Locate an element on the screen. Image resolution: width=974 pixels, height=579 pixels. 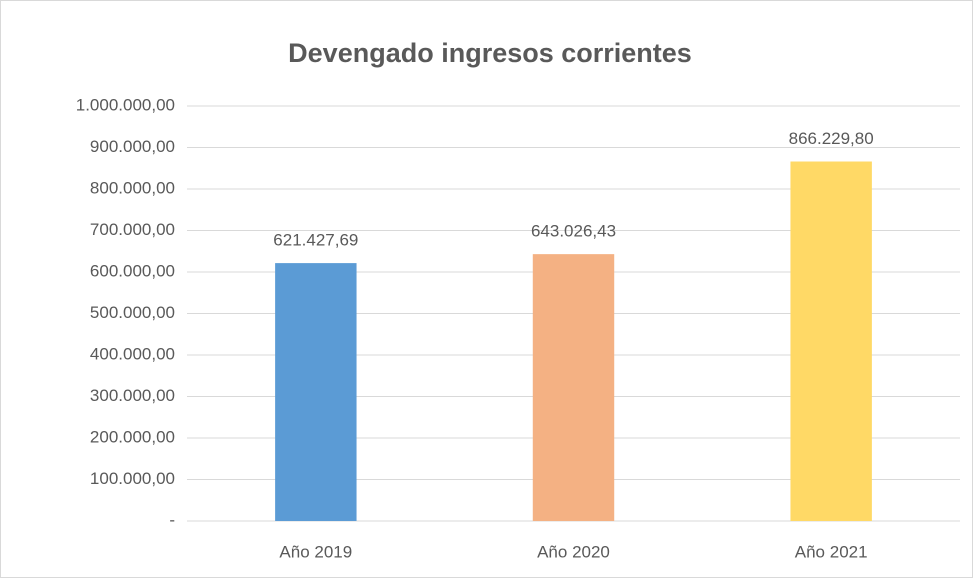
y-tick-label: 800.000,00 is located at coordinates (132, 187).